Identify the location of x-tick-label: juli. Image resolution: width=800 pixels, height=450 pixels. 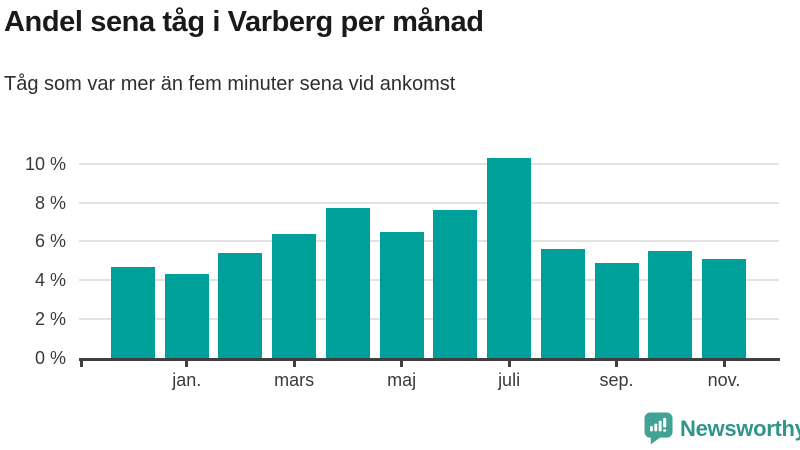
(509, 380).